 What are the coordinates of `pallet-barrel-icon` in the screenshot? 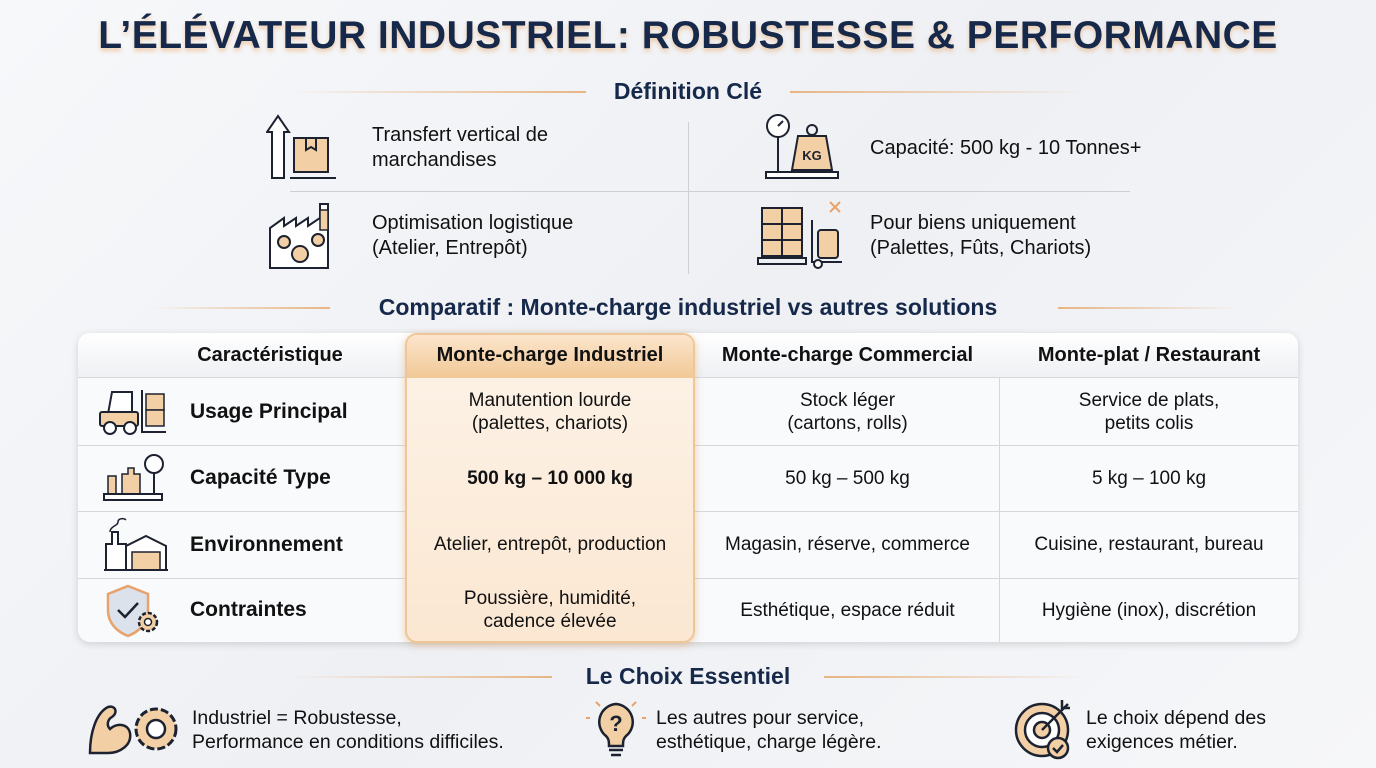 It's located at (799, 235).